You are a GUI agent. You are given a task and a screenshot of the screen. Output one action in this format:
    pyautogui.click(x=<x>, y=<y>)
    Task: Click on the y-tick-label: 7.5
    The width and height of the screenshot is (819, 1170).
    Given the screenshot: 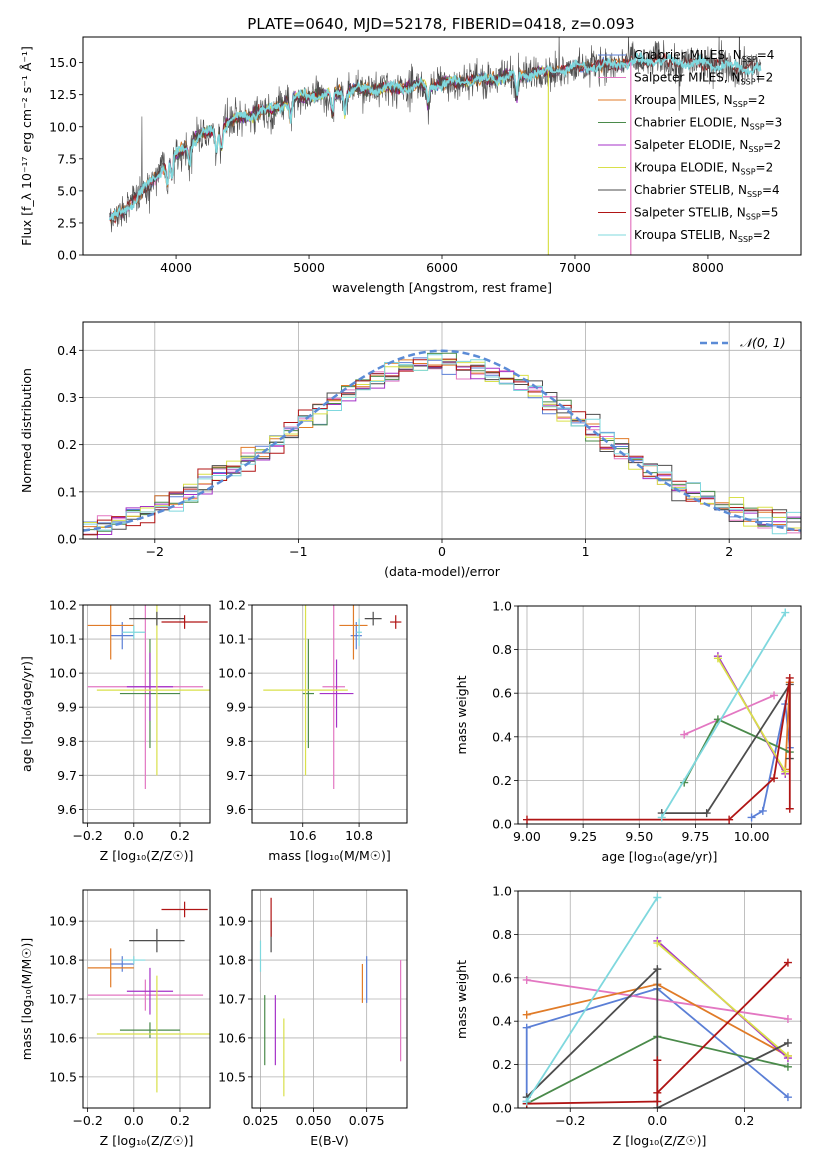 What is the action you would take?
    pyautogui.click(x=67, y=158)
    